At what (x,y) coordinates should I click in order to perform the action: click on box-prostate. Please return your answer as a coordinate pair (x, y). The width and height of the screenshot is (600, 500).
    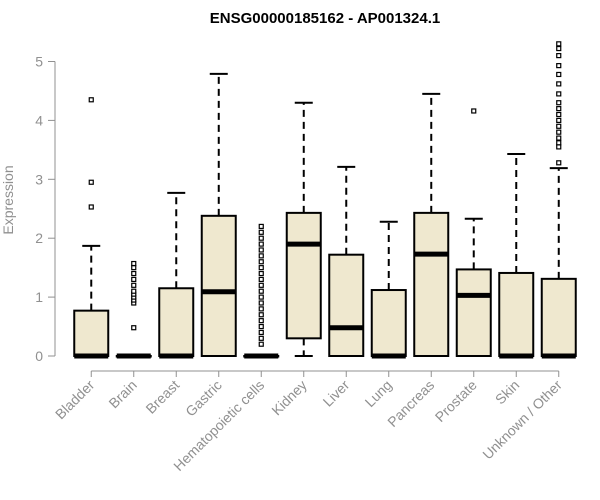
    Looking at the image, I should click on (473, 232).